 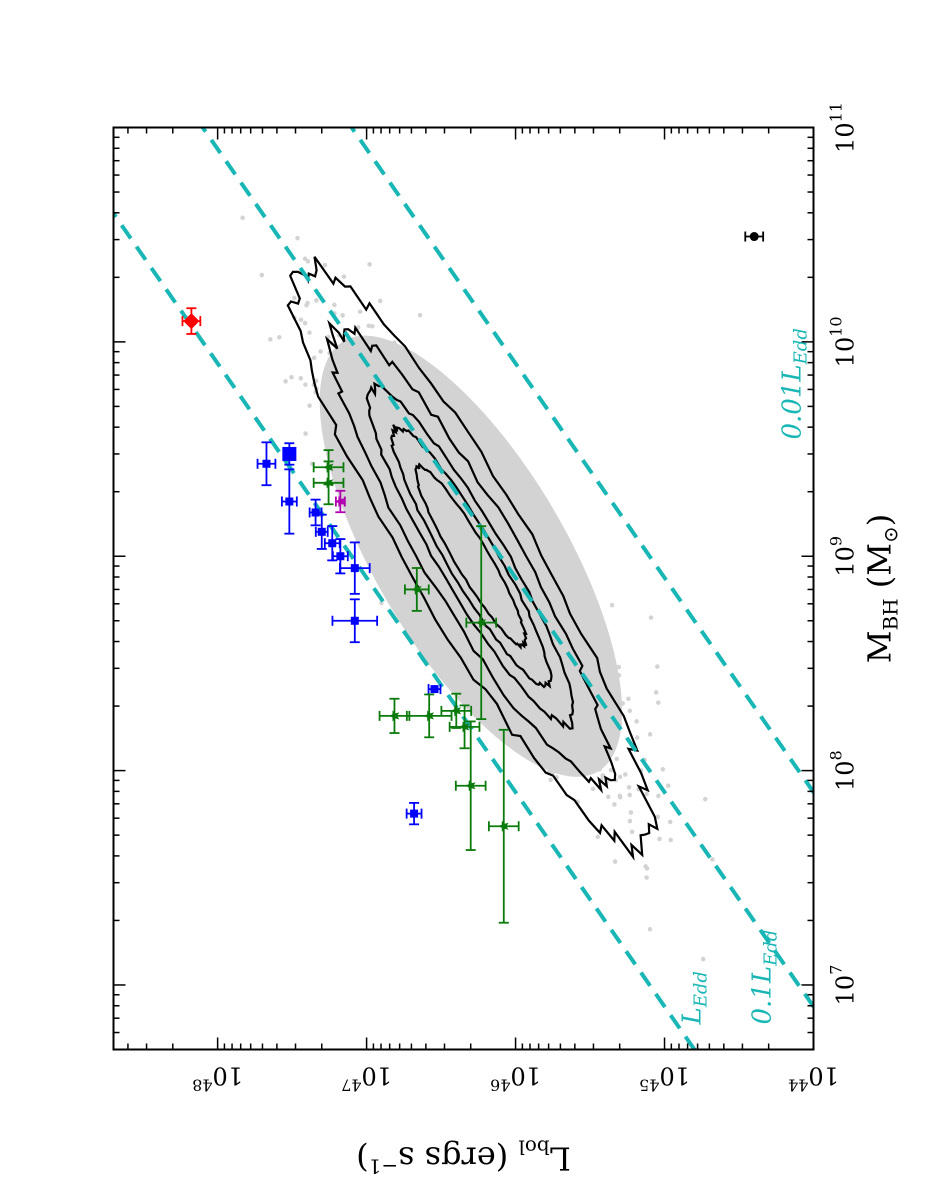 I want to click on y-axis-label: Lbol (ergs s−1), so click(x=463, y=1156).